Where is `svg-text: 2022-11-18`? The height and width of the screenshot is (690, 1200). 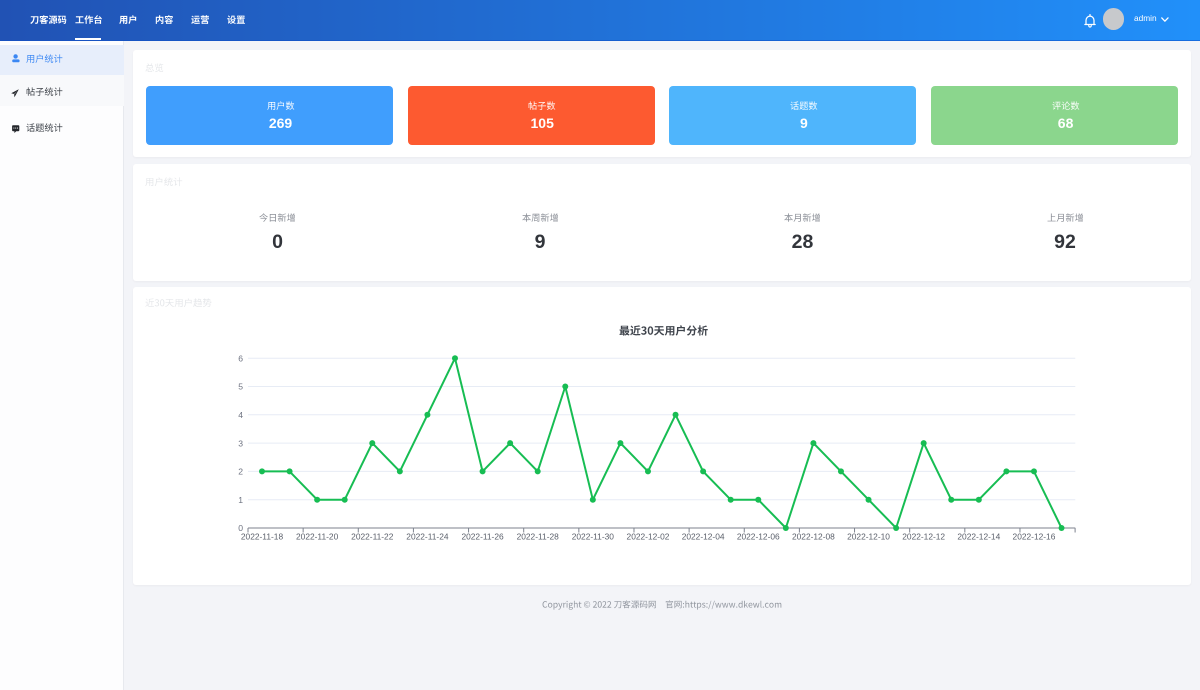 svg-text: 2022-11-18 is located at coordinates (262, 537).